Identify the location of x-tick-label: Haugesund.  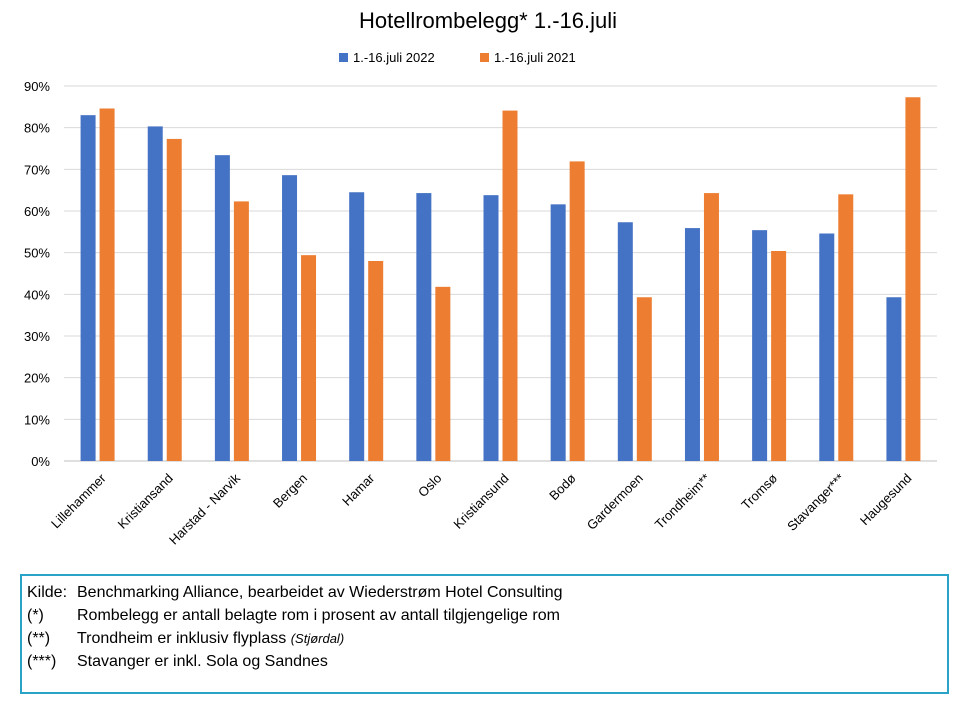
(886, 500).